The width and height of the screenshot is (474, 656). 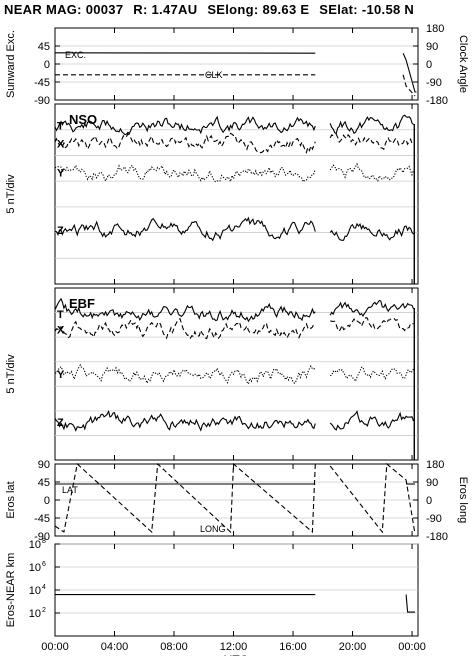 I want to click on x-axis-label: UTC, so click(x=236, y=654).